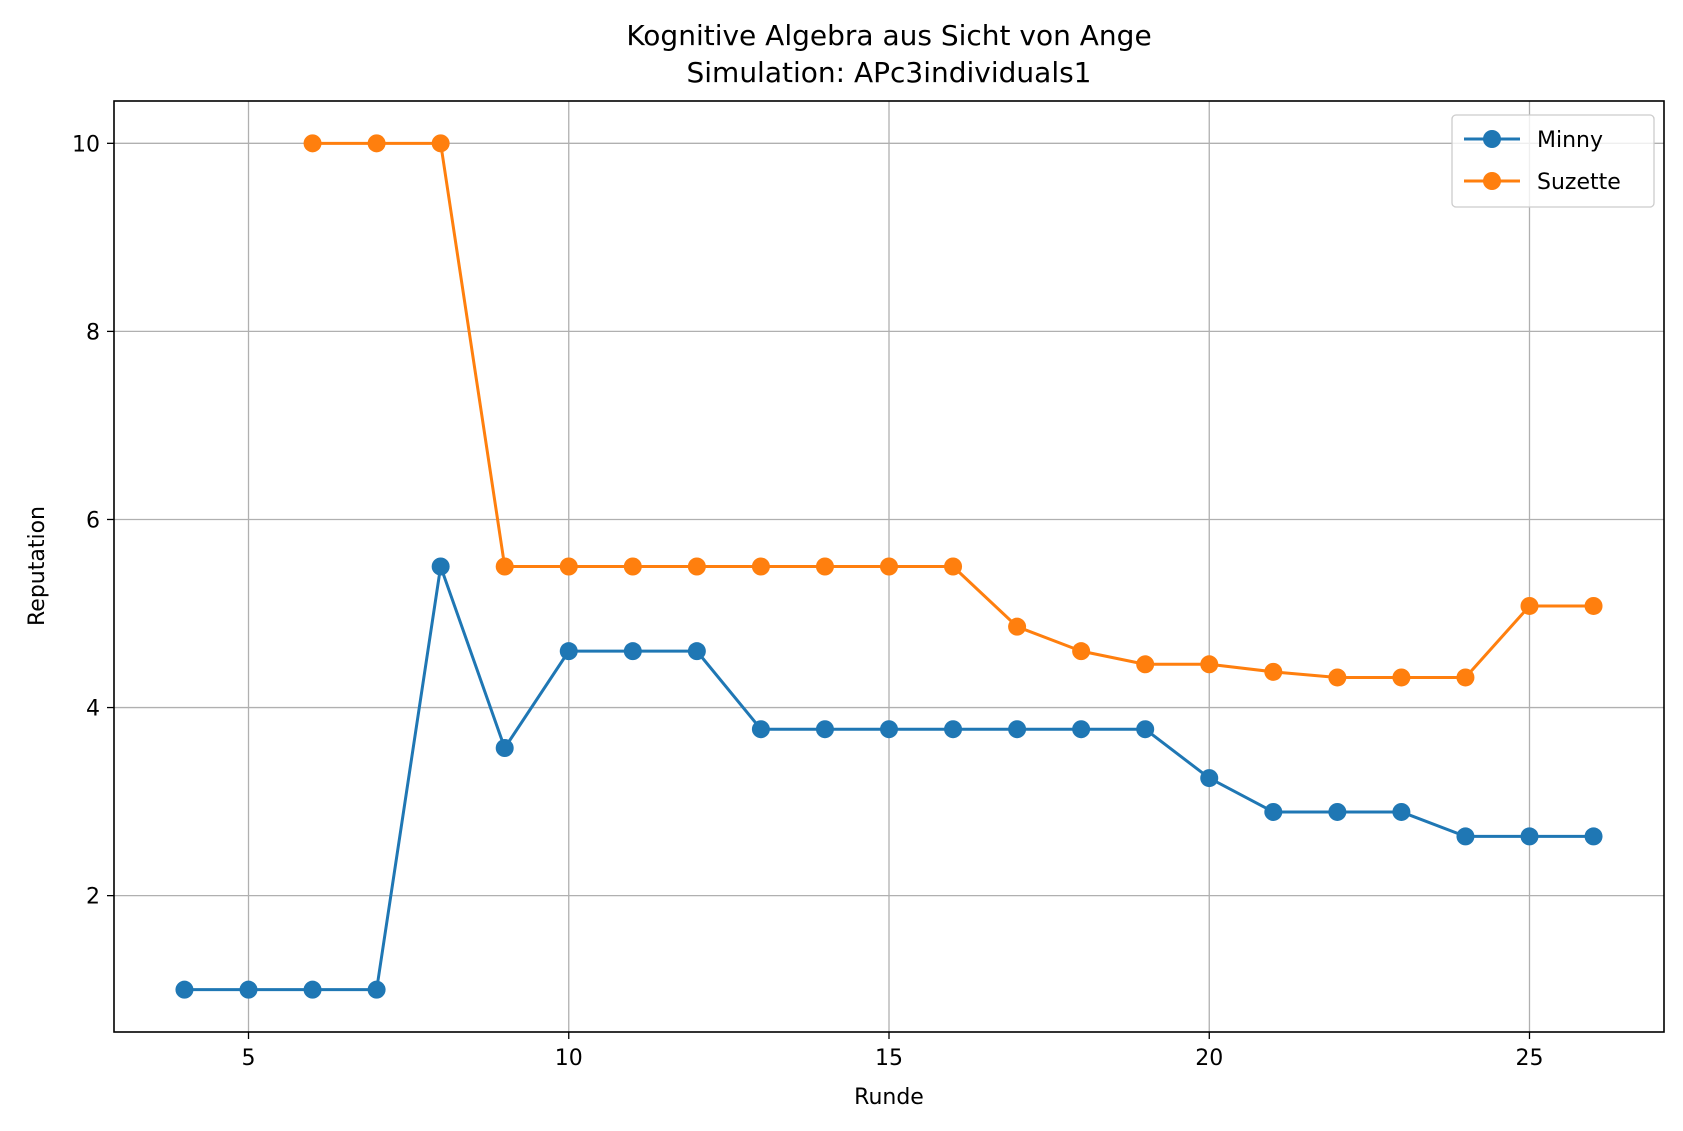 The height and width of the screenshot is (1131, 1683). Describe the element at coordinates (889, 1097) in the screenshot. I see `x-axis-label: Runde` at that location.